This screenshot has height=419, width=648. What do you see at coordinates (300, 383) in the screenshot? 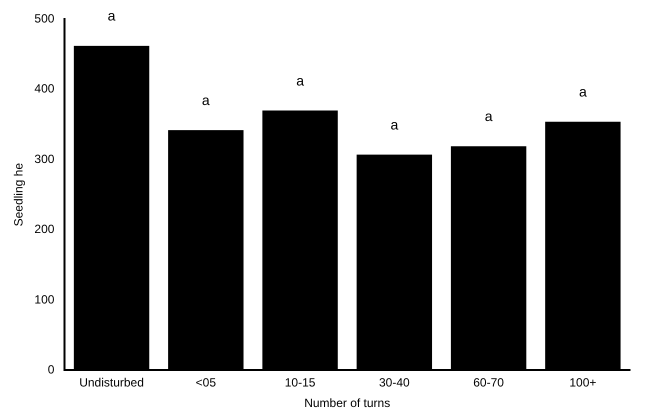
I see `x-tick-label: 10-15` at bounding box center [300, 383].